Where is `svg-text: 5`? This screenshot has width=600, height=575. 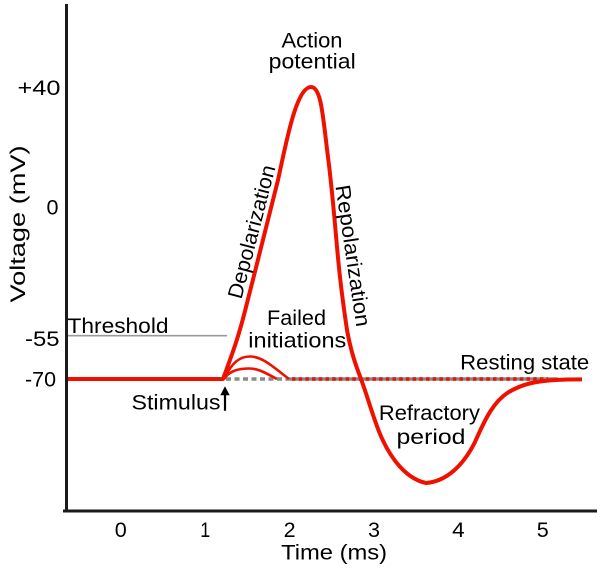
svg-text: 5 is located at coordinates (543, 530).